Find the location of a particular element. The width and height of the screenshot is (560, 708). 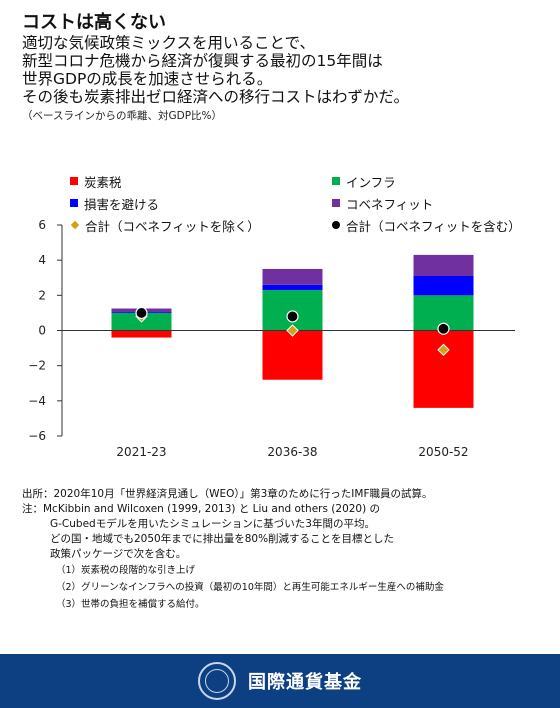

x-tick-label: 2050-52 is located at coordinates (443, 452).